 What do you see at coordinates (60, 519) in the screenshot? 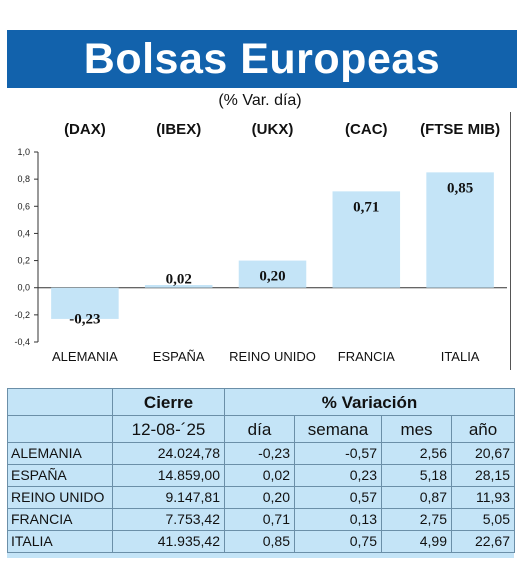
I see `row-name: FRANCIA` at bounding box center [60, 519].